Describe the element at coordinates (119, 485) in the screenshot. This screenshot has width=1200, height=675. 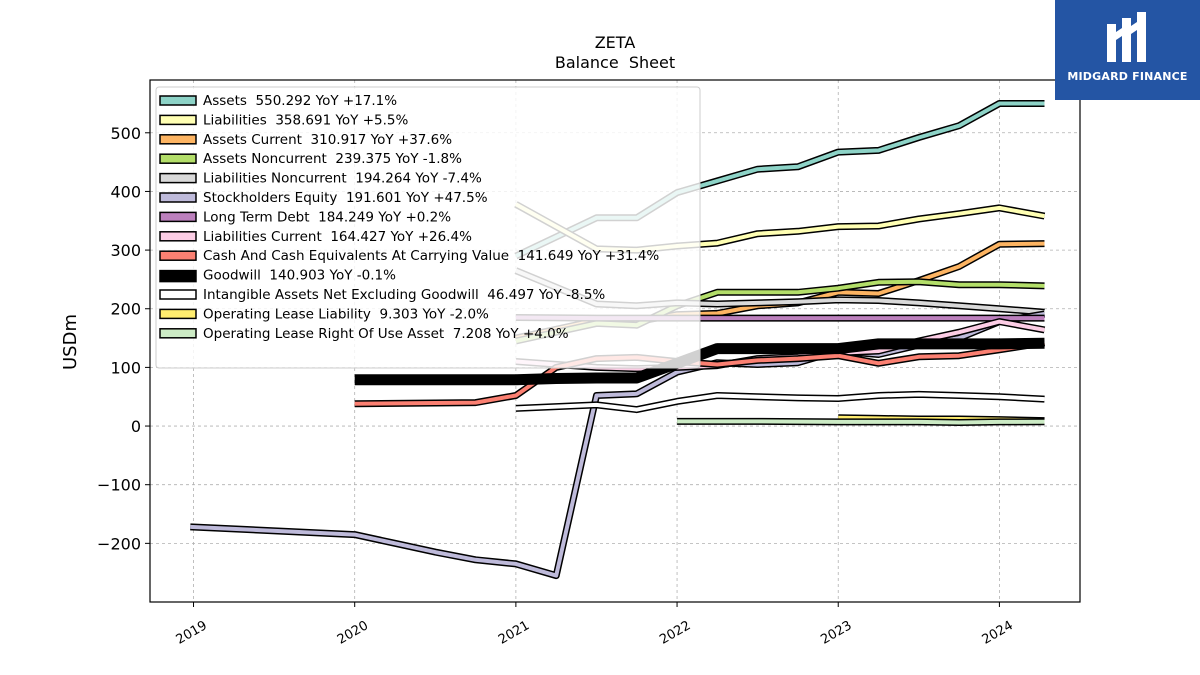
I see `y-tick-label: −100` at that location.